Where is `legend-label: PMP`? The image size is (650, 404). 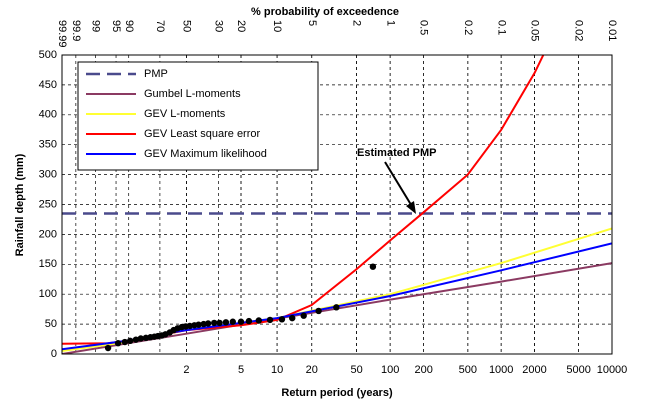 legend-label: PMP is located at coordinates (156, 74).